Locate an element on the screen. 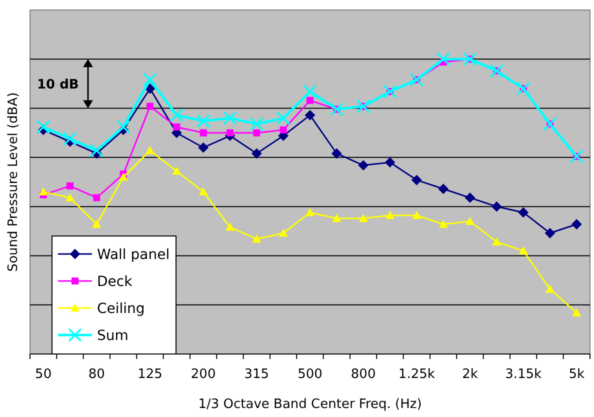 This screenshot has width=594, height=417. x-tick-label: 500 is located at coordinates (310, 374).